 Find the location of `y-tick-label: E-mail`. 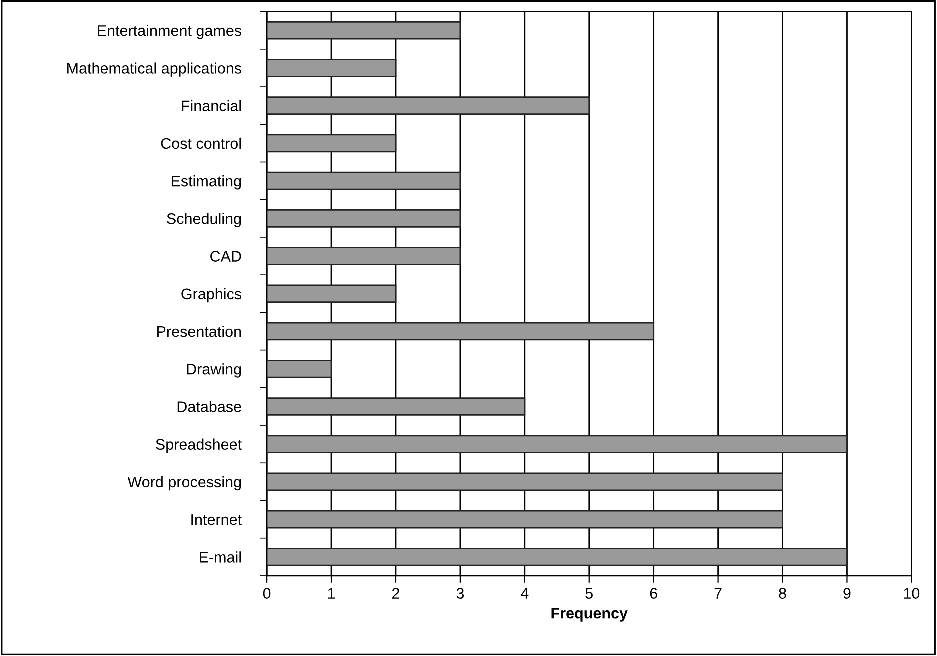

y-tick-label: E-mail is located at coordinates (221, 557).